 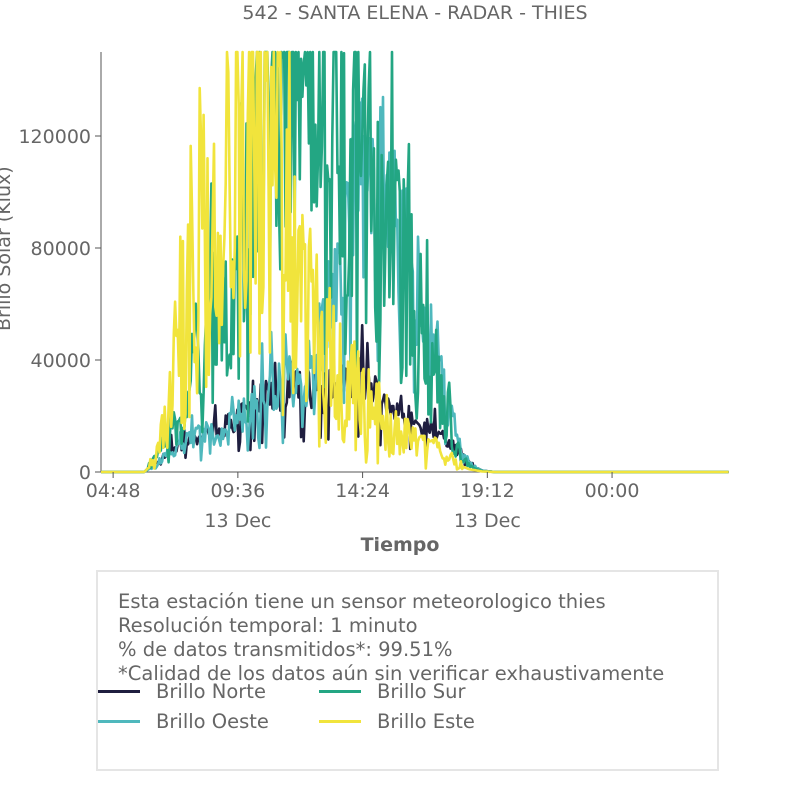 What do you see at coordinates (212, 721) in the screenshot?
I see `legend-label-oeste: Brillo Oeste` at bounding box center [212, 721].